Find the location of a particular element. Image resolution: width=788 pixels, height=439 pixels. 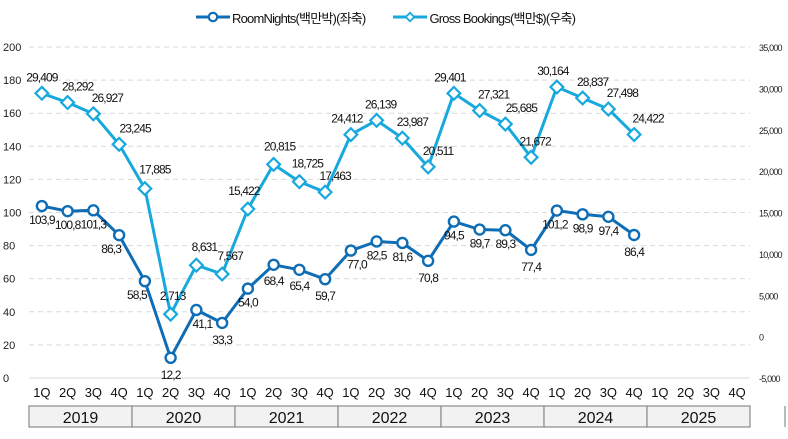

left-axis-tick-label: 80 is located at coordinates (9, 247).